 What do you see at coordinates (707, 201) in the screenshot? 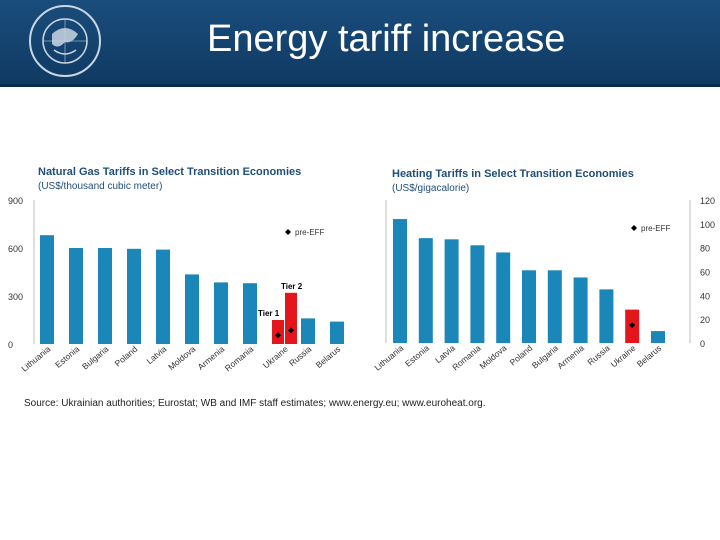
I see `heat-y-tick-label: 120` at bounding box center [707, 201].